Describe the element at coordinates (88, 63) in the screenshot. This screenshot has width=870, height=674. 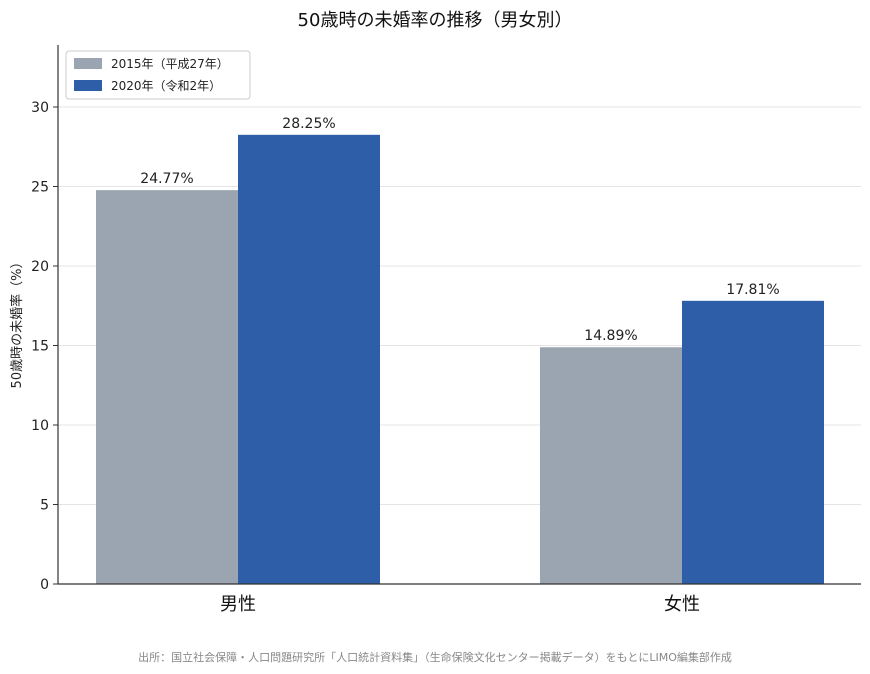
I see `legend-swatch-2015` at that location.